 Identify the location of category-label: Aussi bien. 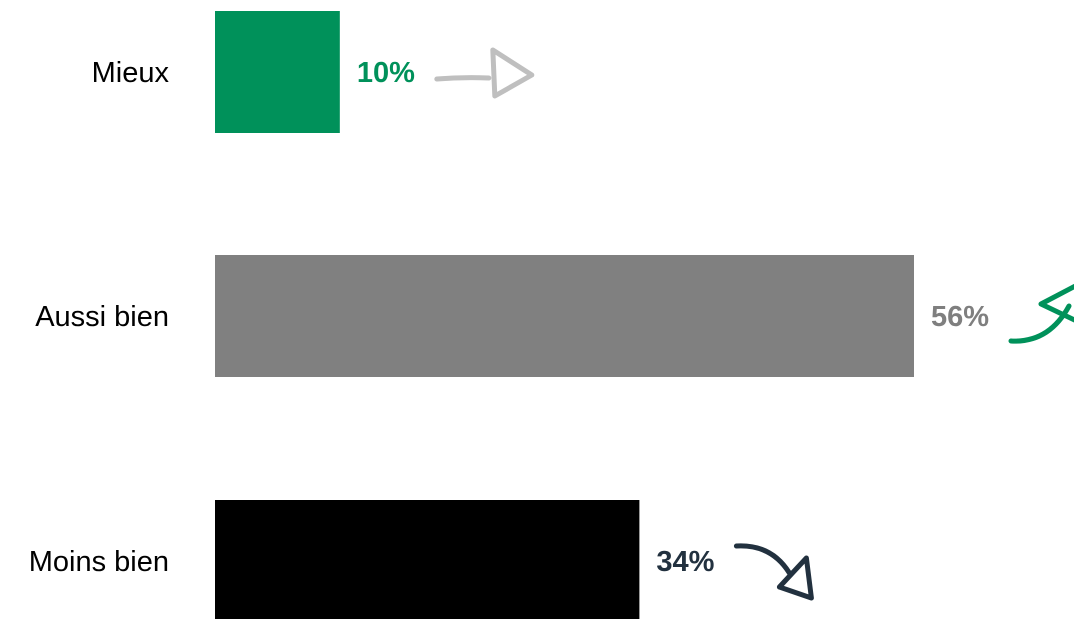
(102, 317).